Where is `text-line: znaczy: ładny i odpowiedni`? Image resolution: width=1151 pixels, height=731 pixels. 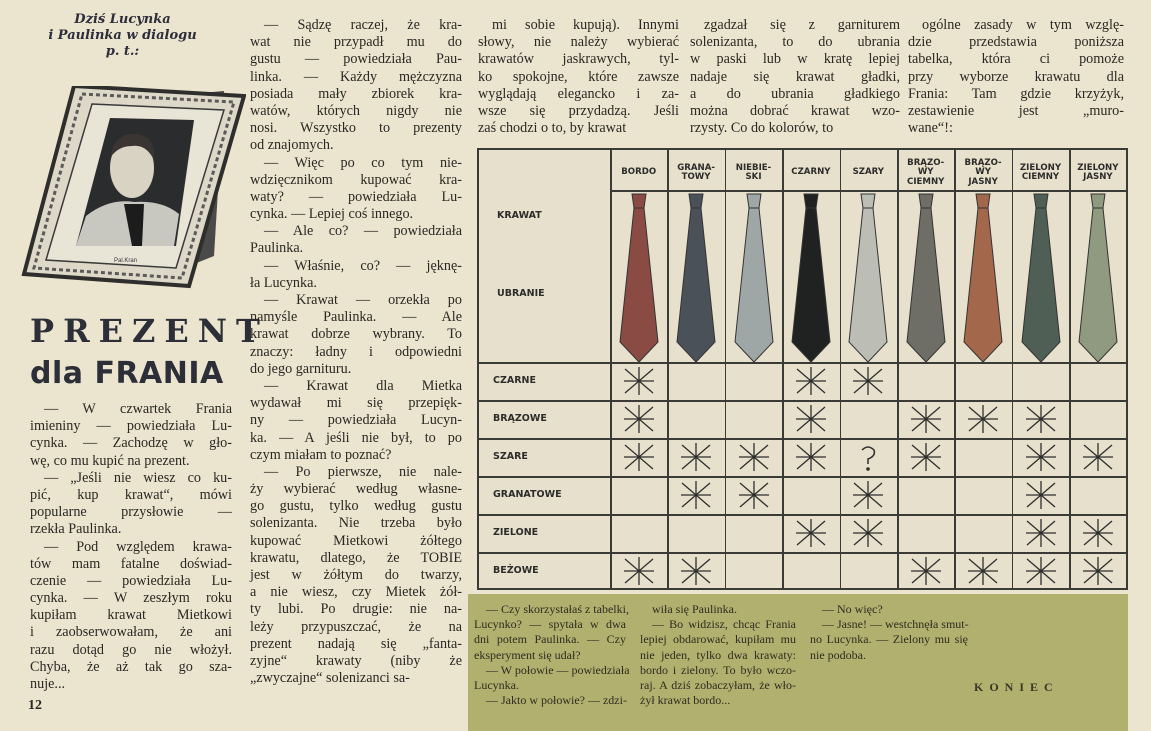 text-line: znaczy: ładny i odpowiedni is located at coordinates (356, 351).